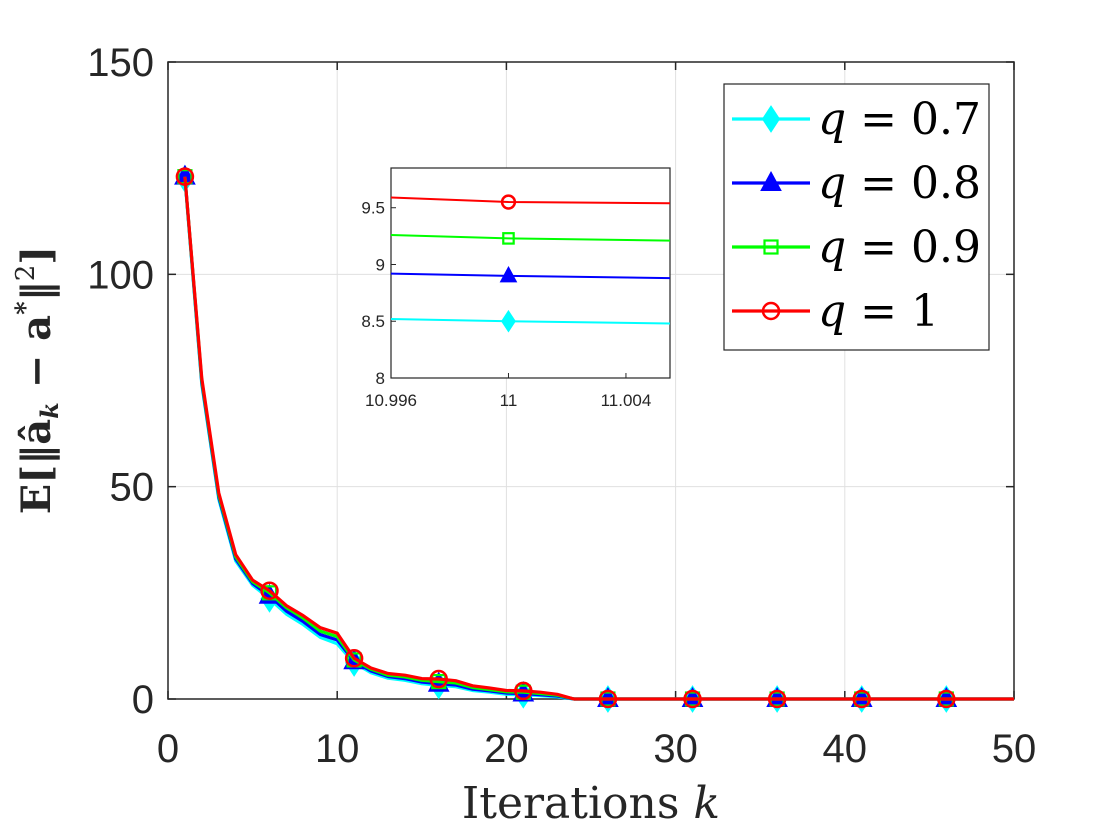 This screenshot has width=1120, height=840. Describe the element at coordinates (509, 400) in the screenshot. I see `inset-x-tick-label: 11` at that location.